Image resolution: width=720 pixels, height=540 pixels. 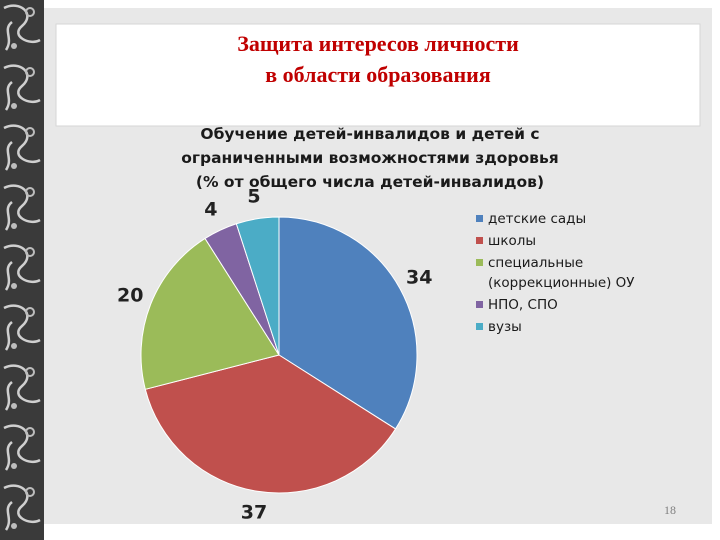 I want to click on value-label: 34, so click(x=419, y=277).